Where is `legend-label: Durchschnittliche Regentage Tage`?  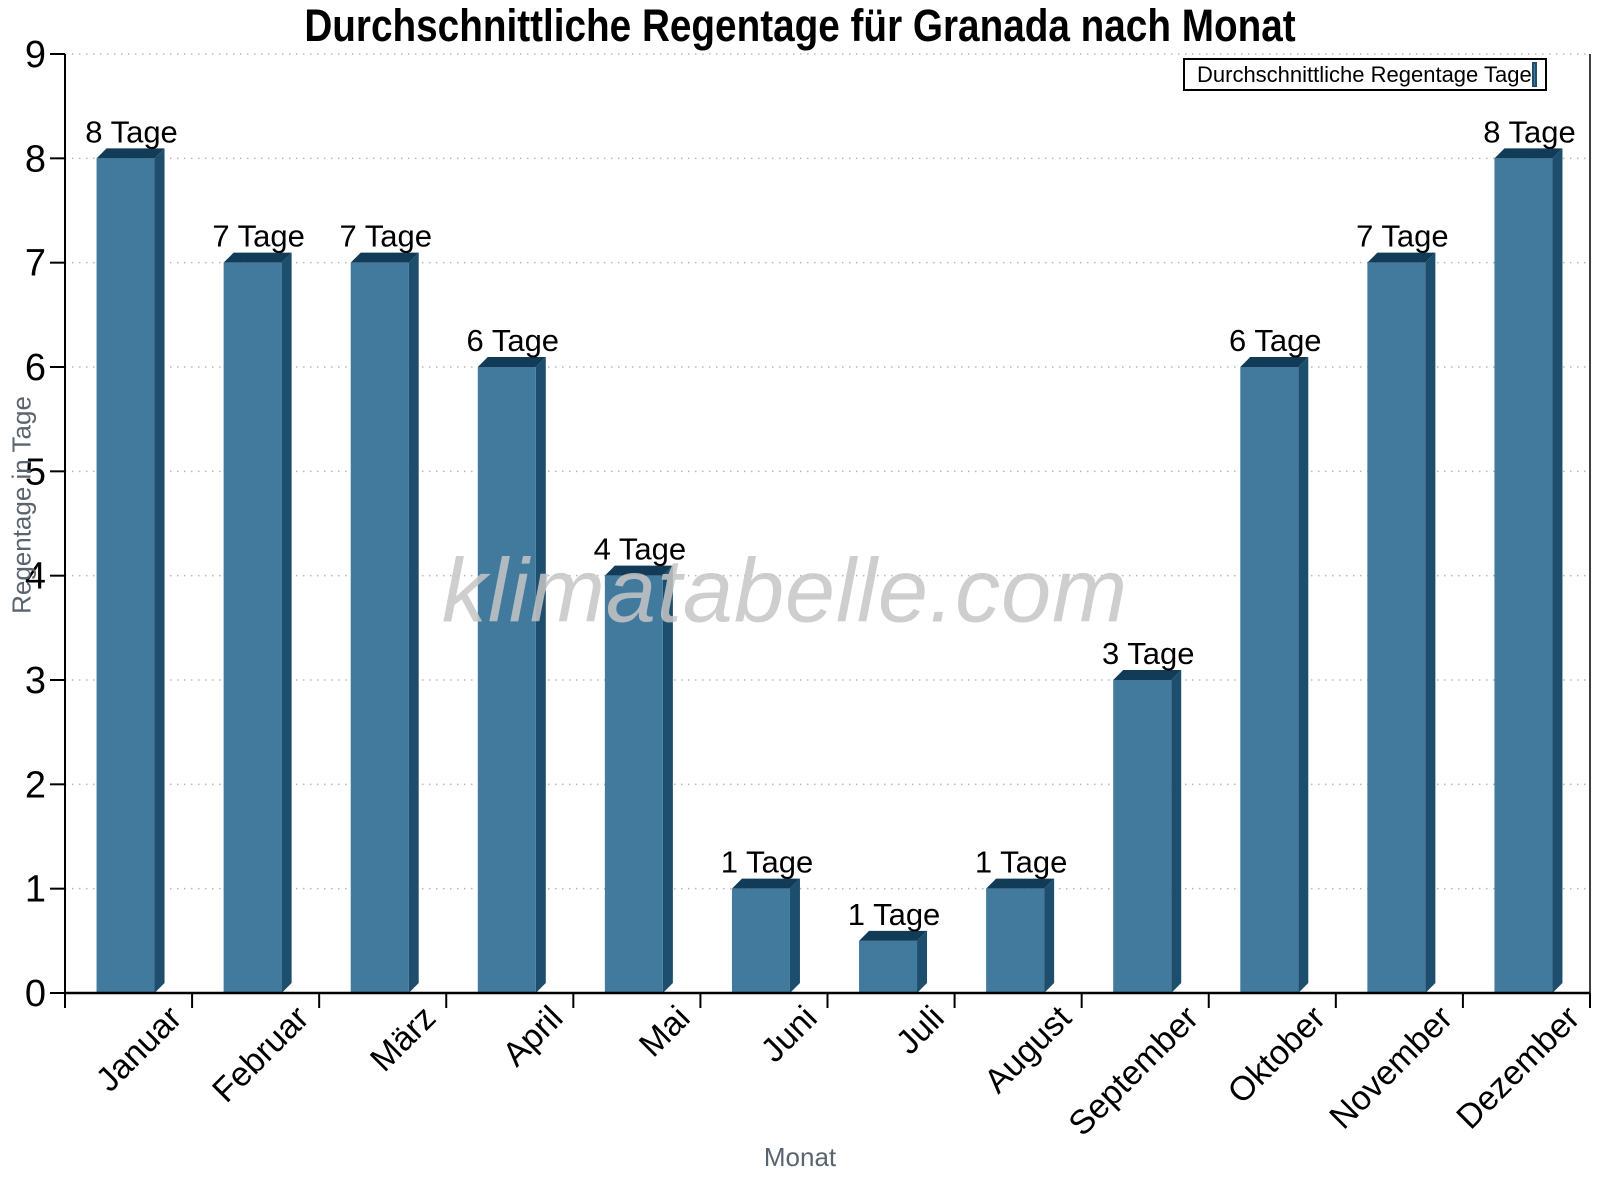 legend-label: Durchschnittliche Regentage Tage is located at coordinates (1364, 74).